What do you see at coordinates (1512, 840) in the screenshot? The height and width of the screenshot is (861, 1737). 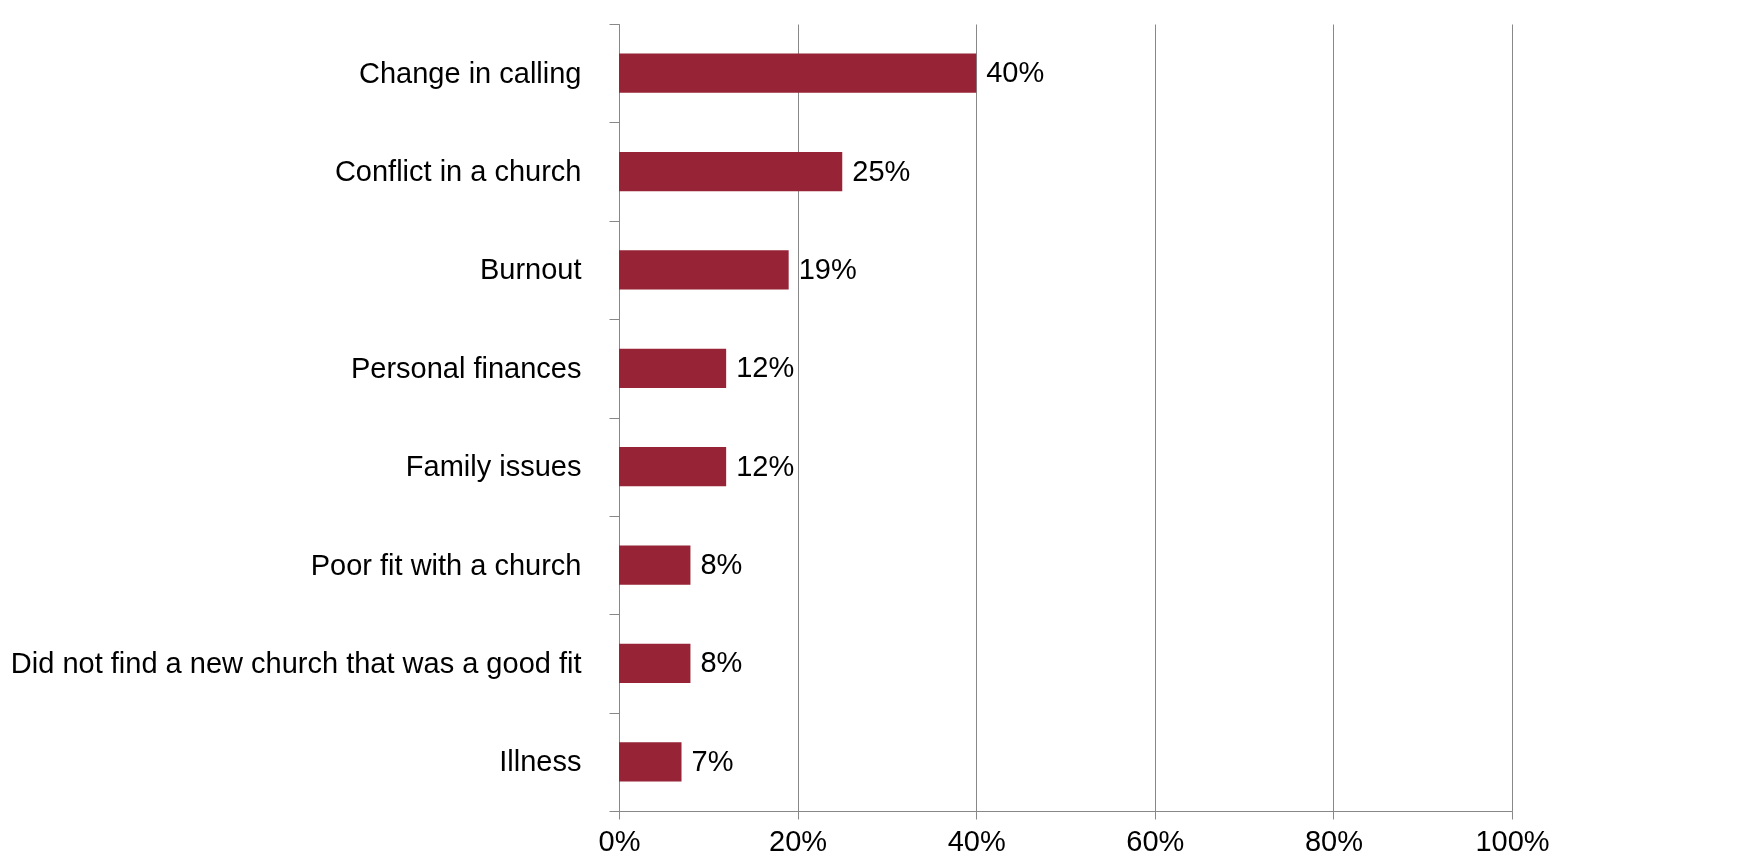 I see `x-tick-label: 100%` at bounding box center [1512, 840].